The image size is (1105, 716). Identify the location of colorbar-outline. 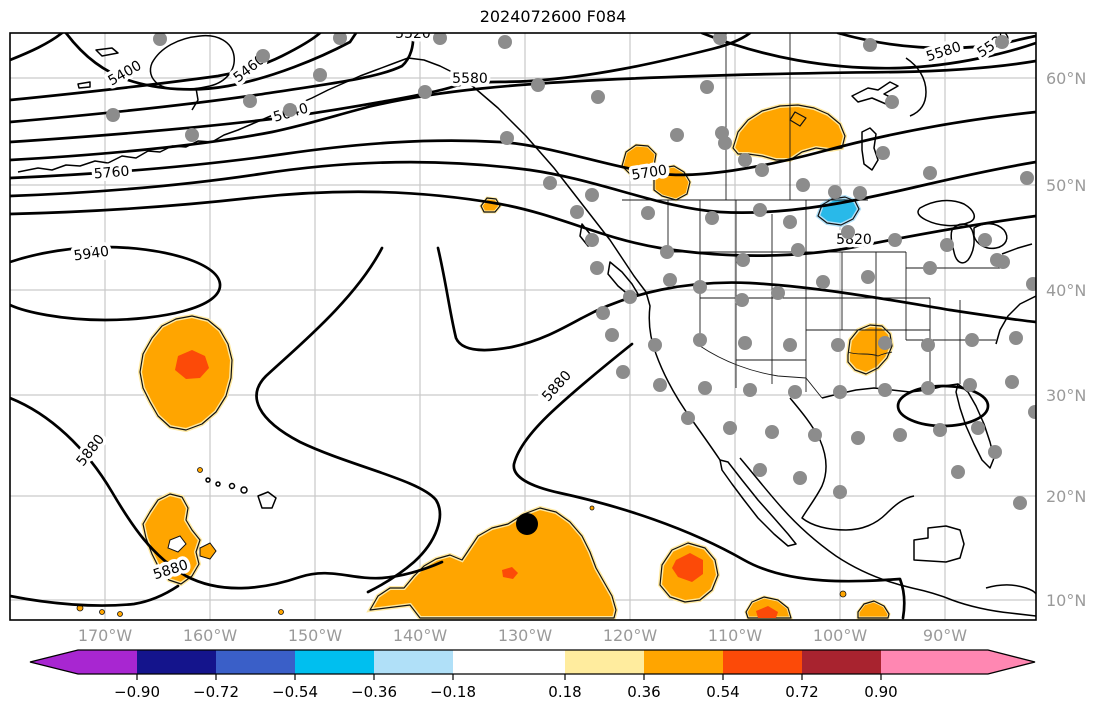
(532, 662).